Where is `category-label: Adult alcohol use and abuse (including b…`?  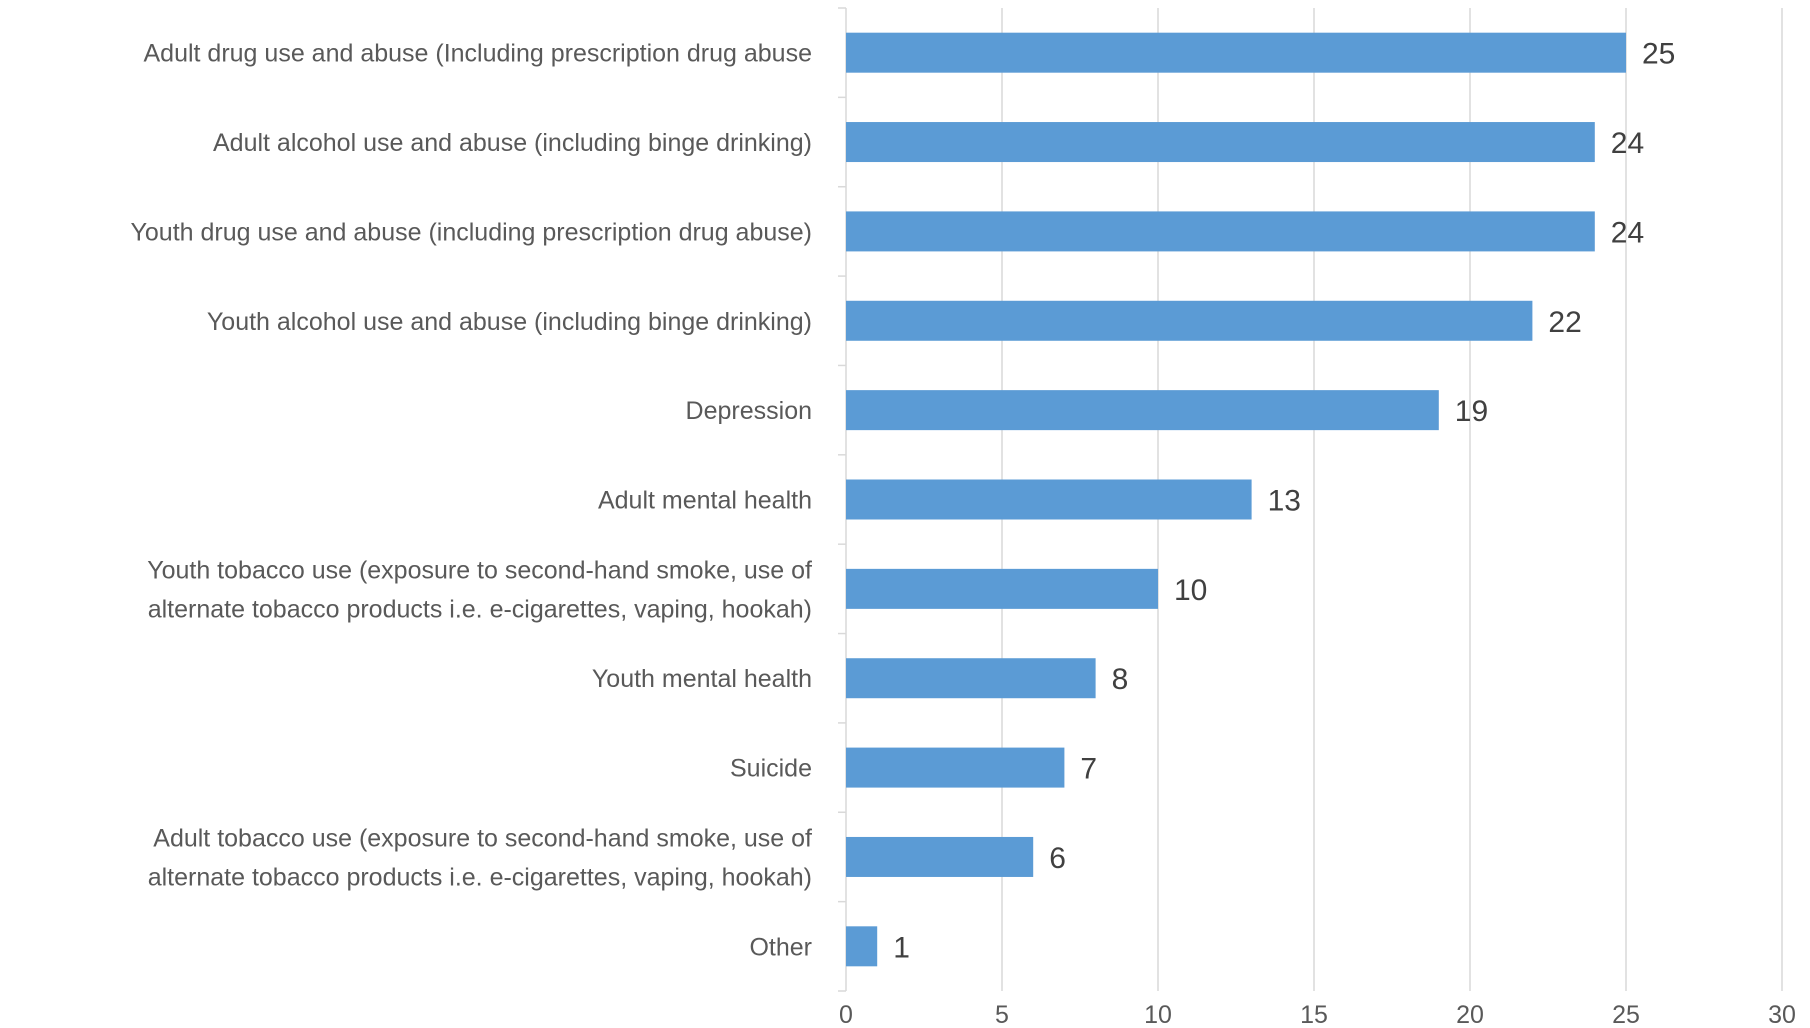 category-label: Adult alcohol use and abuse (including b… is located at coordinates (512, 143).